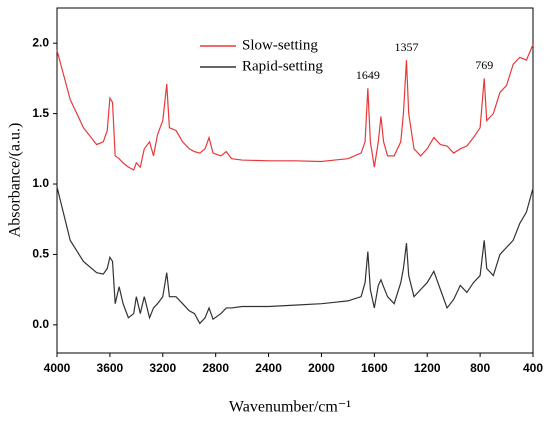 This screenshot has width=550, height=425. What do you see at coordinates (282, 66) in the screenshot?
I see `legend-label: Rapid-setting` at bounding box center [282, 66].